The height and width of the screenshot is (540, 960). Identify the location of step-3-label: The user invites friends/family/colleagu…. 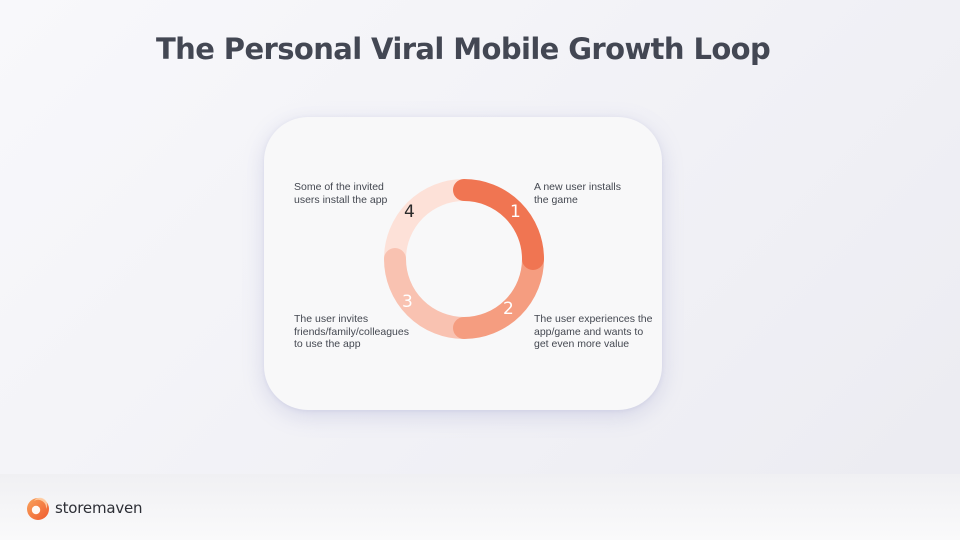
(351, 332).